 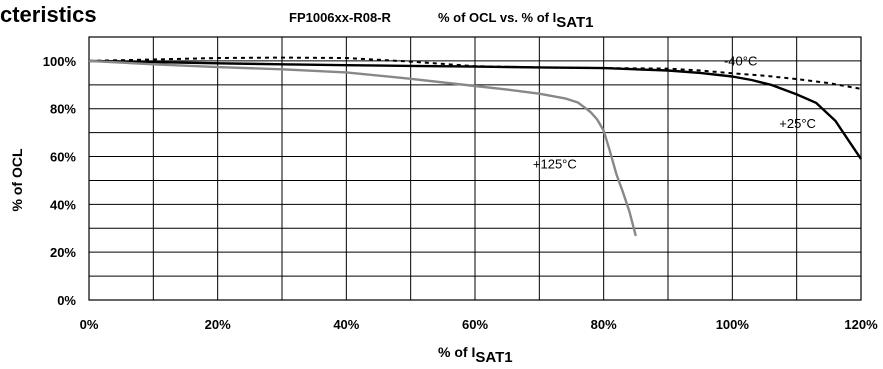 What do you see at coordinates (89, 324) in the screenshot?
I see `x-tick-label: 0%` at bounding box center [89, 324].